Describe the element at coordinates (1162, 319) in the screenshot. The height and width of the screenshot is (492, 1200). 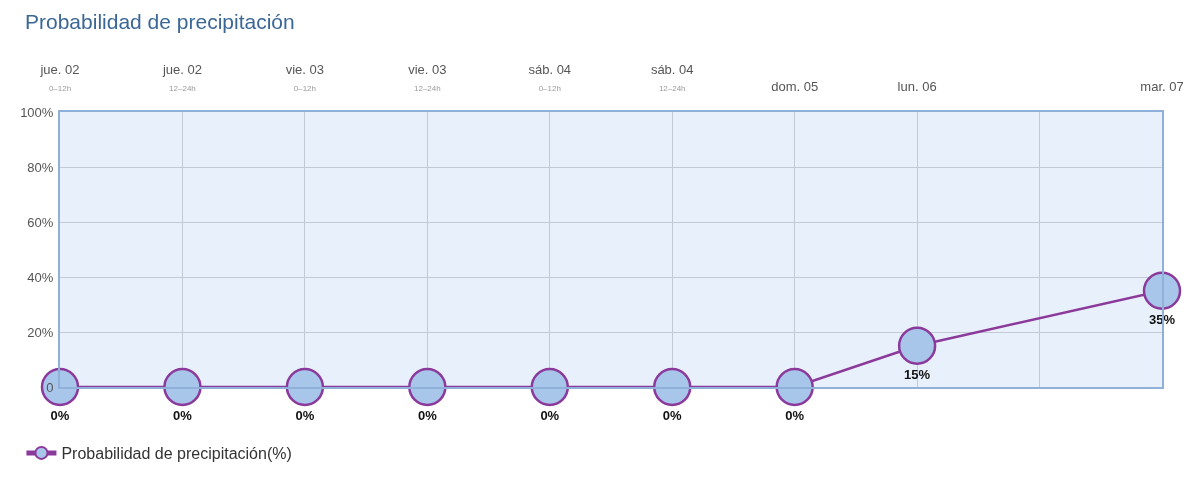
I see `data-label: 35%` at that location.